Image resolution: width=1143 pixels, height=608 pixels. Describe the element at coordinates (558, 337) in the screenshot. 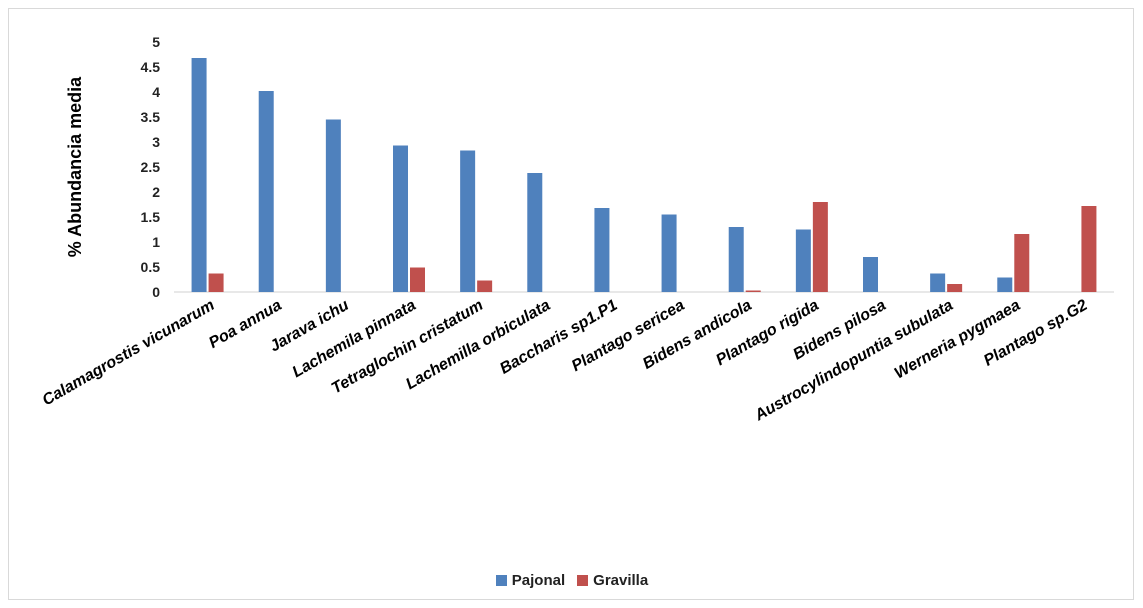

I see `category-label: Baccharis sp1.P1` at that location.